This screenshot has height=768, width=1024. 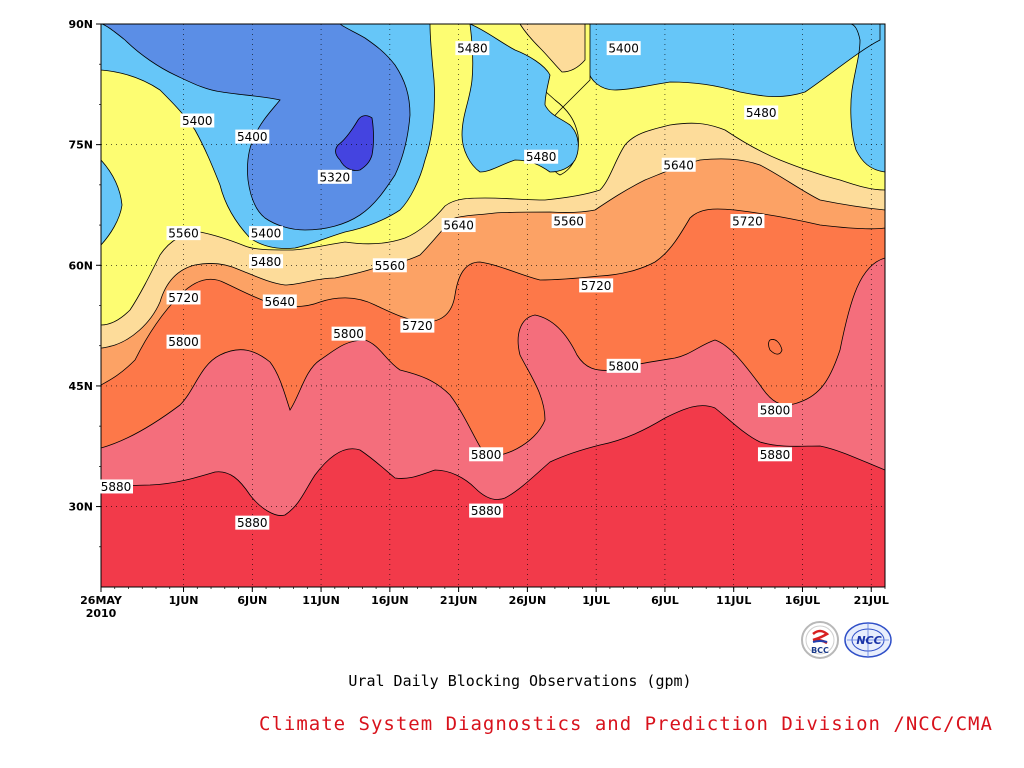 What do you see at coordinates (321, 600) in the screenshot?
I see `x-tick-label: 11JUN` at bounding box center [321, 600].